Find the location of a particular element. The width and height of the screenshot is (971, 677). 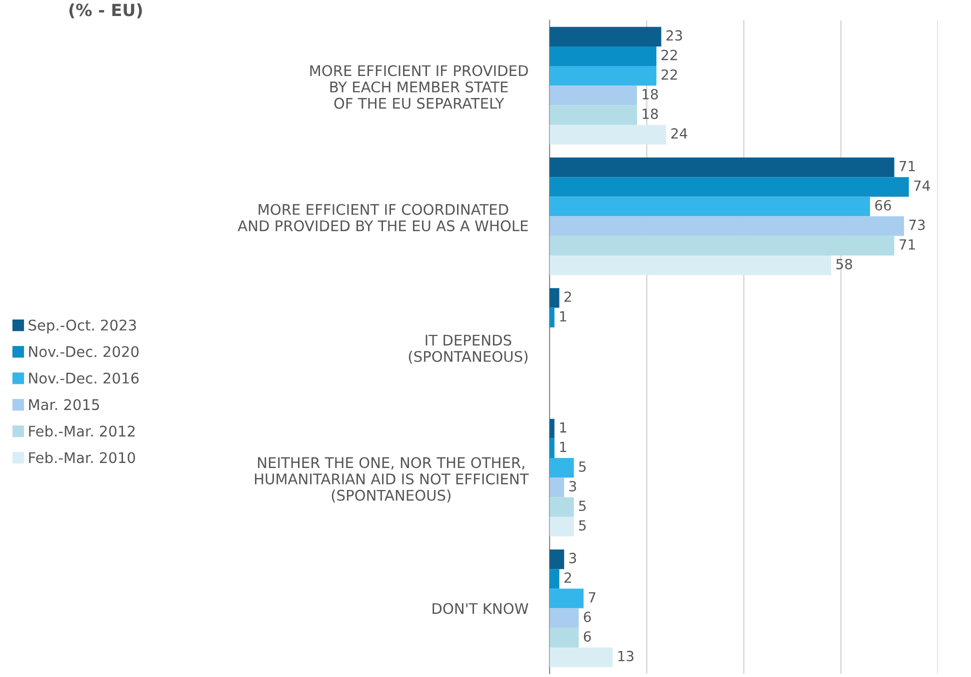

y-tick-label: DON'T KNOW is located at coordinates (480, 608).